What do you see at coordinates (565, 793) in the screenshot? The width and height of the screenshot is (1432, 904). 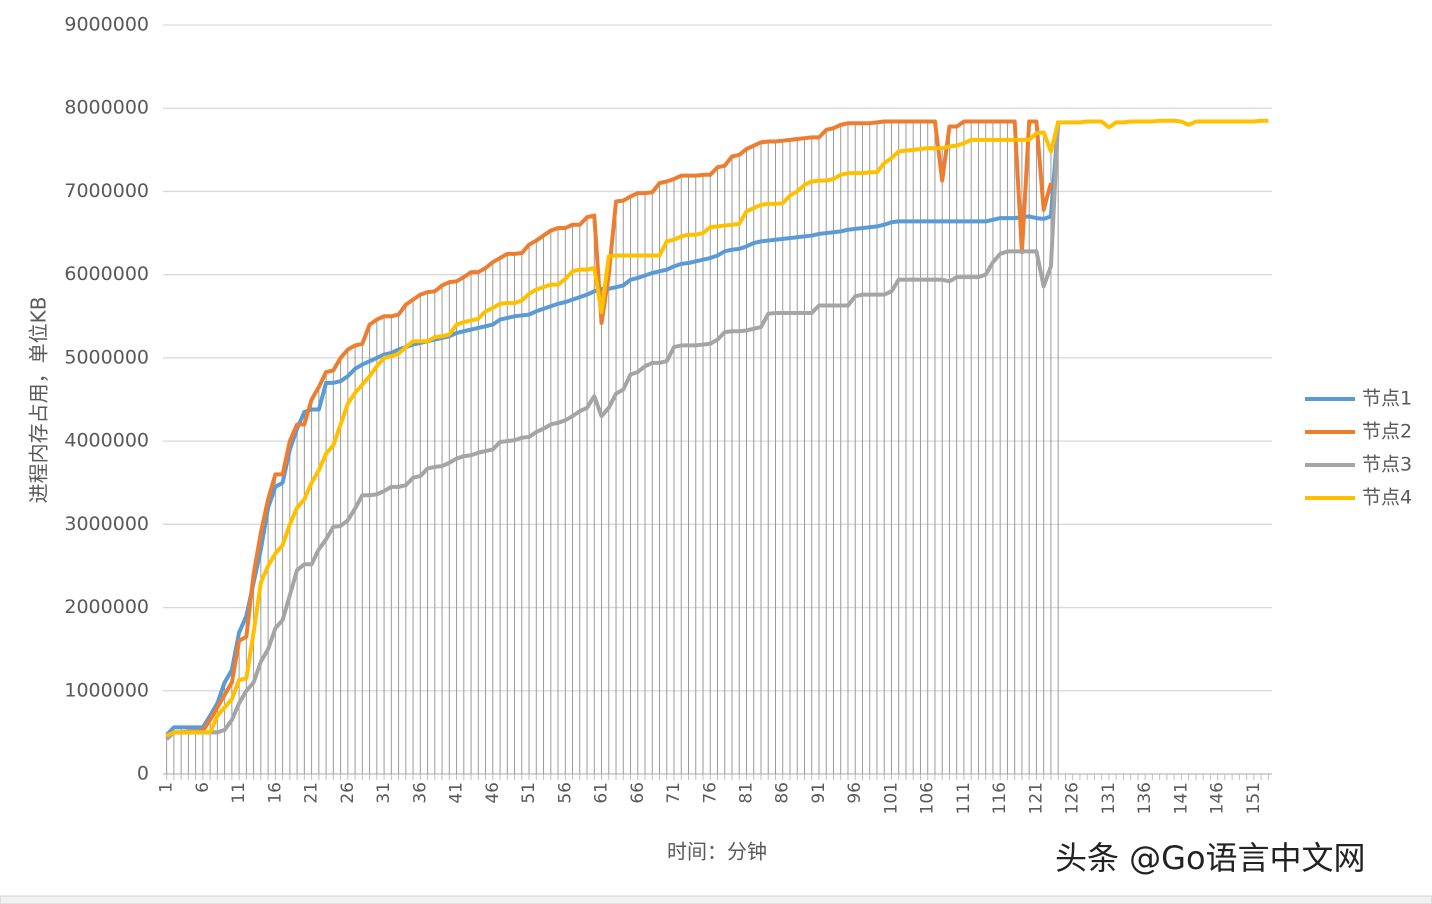 I see `x-tick-label: 56` at bounding box center [565, 793].